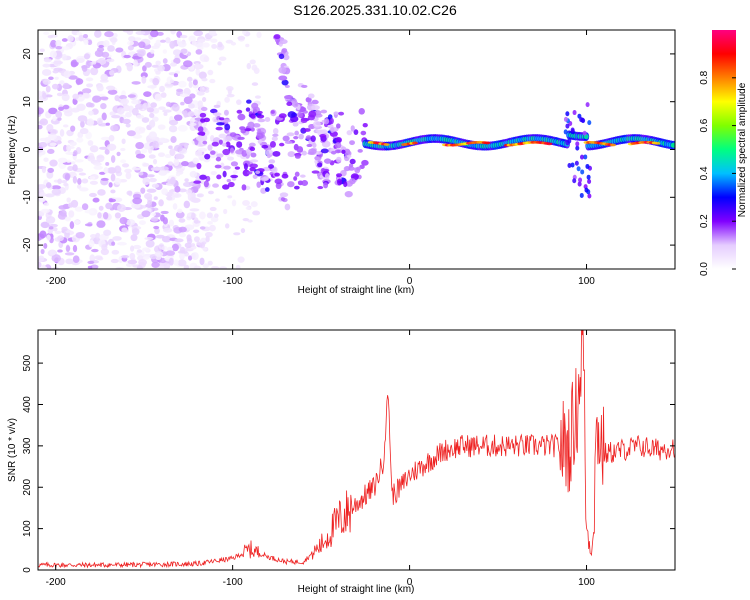 Image resolution: width=750 pixels, height=600 pixels. What do you see at coordinates (56, 281) in the screenshot?
I see `spectrogram-x-tick-label: -200` at bounding box center [56, 281].